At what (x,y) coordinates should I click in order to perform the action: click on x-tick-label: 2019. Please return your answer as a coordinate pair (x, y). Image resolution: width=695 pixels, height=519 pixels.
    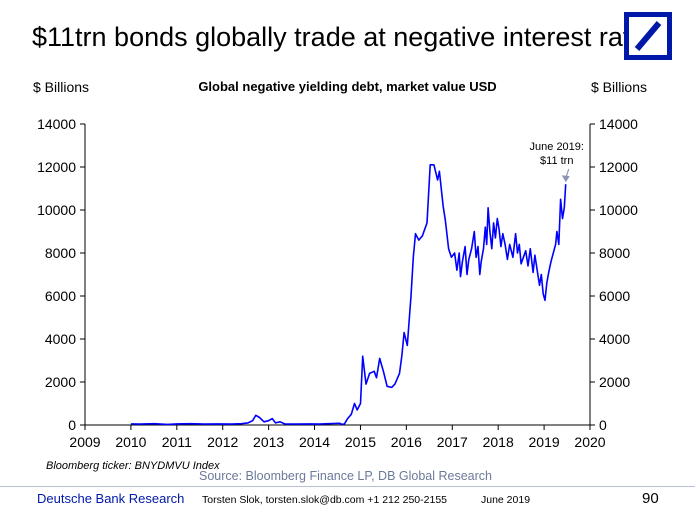
    Looking at the image, I should click on (544, 442).